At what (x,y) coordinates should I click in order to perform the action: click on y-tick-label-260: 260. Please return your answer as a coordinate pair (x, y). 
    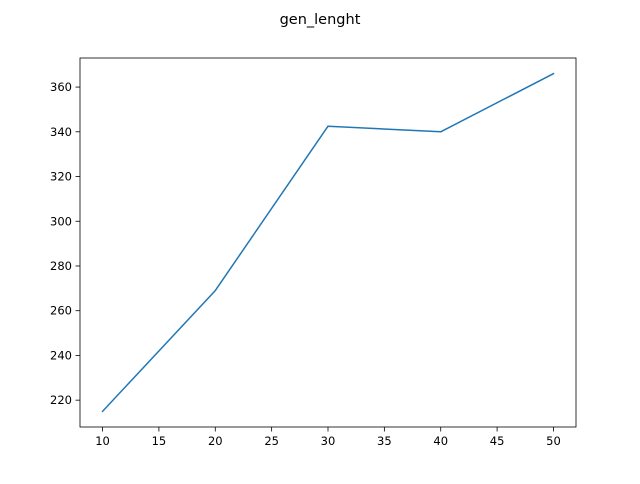
    Looking at the image, I should click on (61, 311).